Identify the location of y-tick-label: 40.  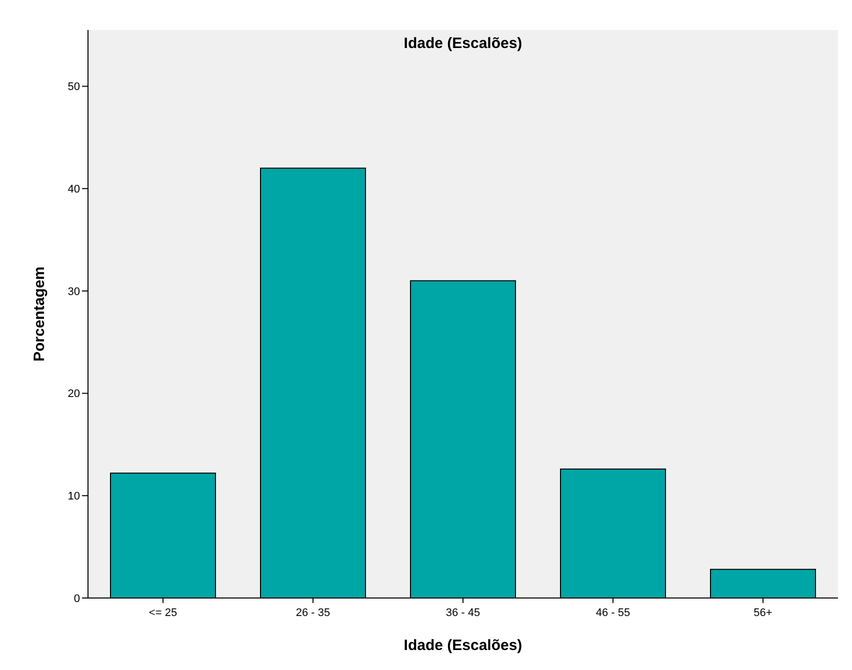
(74, 189).